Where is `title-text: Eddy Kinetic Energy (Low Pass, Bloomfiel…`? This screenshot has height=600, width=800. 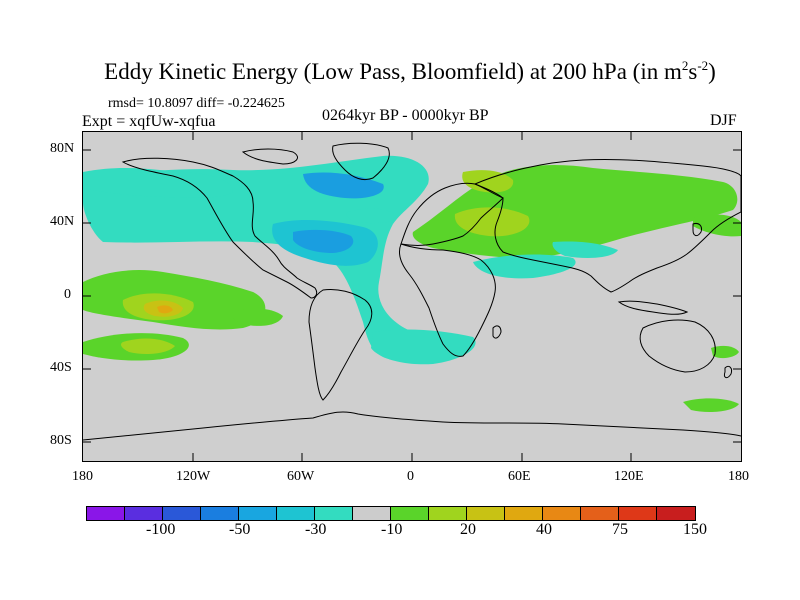 title-text: Eddy Kinetic Energy (Low Pass, Bloomfiel… is located at coordinates (393, 71).